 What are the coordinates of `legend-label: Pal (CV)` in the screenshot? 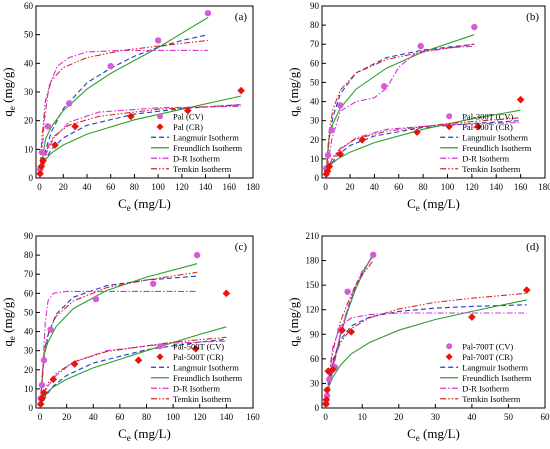 It's located at (188, 116).